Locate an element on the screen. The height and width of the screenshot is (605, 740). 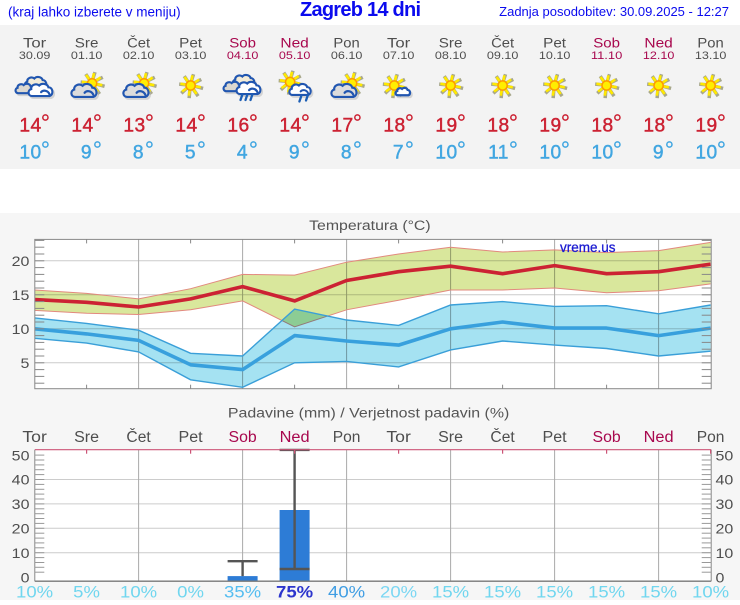
svg-text: 02.10 is located at coordinates (139, 56).